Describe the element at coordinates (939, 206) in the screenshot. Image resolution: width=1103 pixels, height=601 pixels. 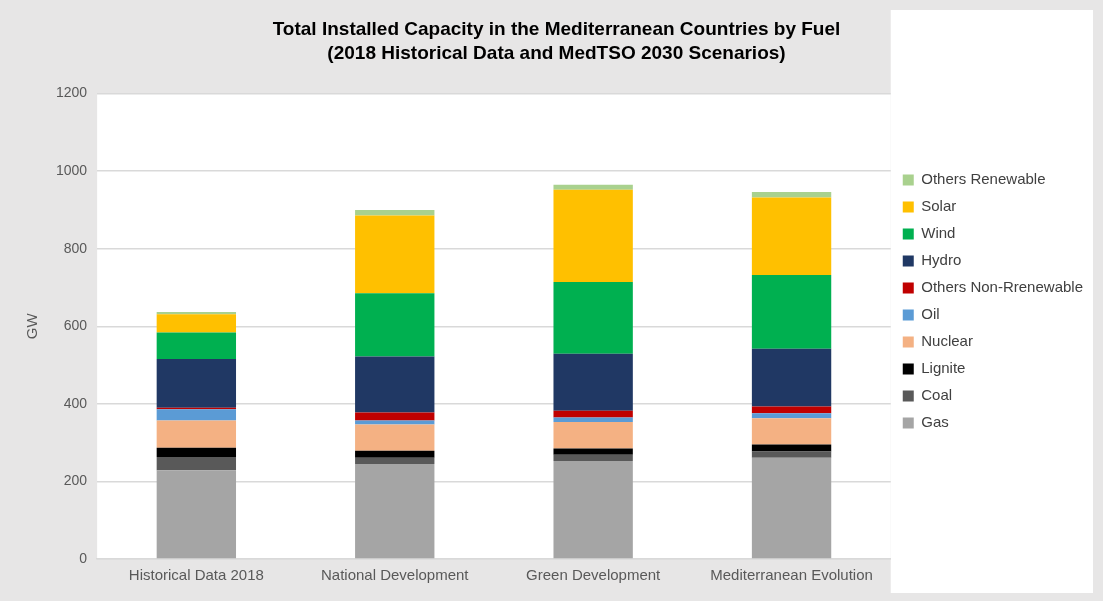
I see `legend-label: Solar` at that location.